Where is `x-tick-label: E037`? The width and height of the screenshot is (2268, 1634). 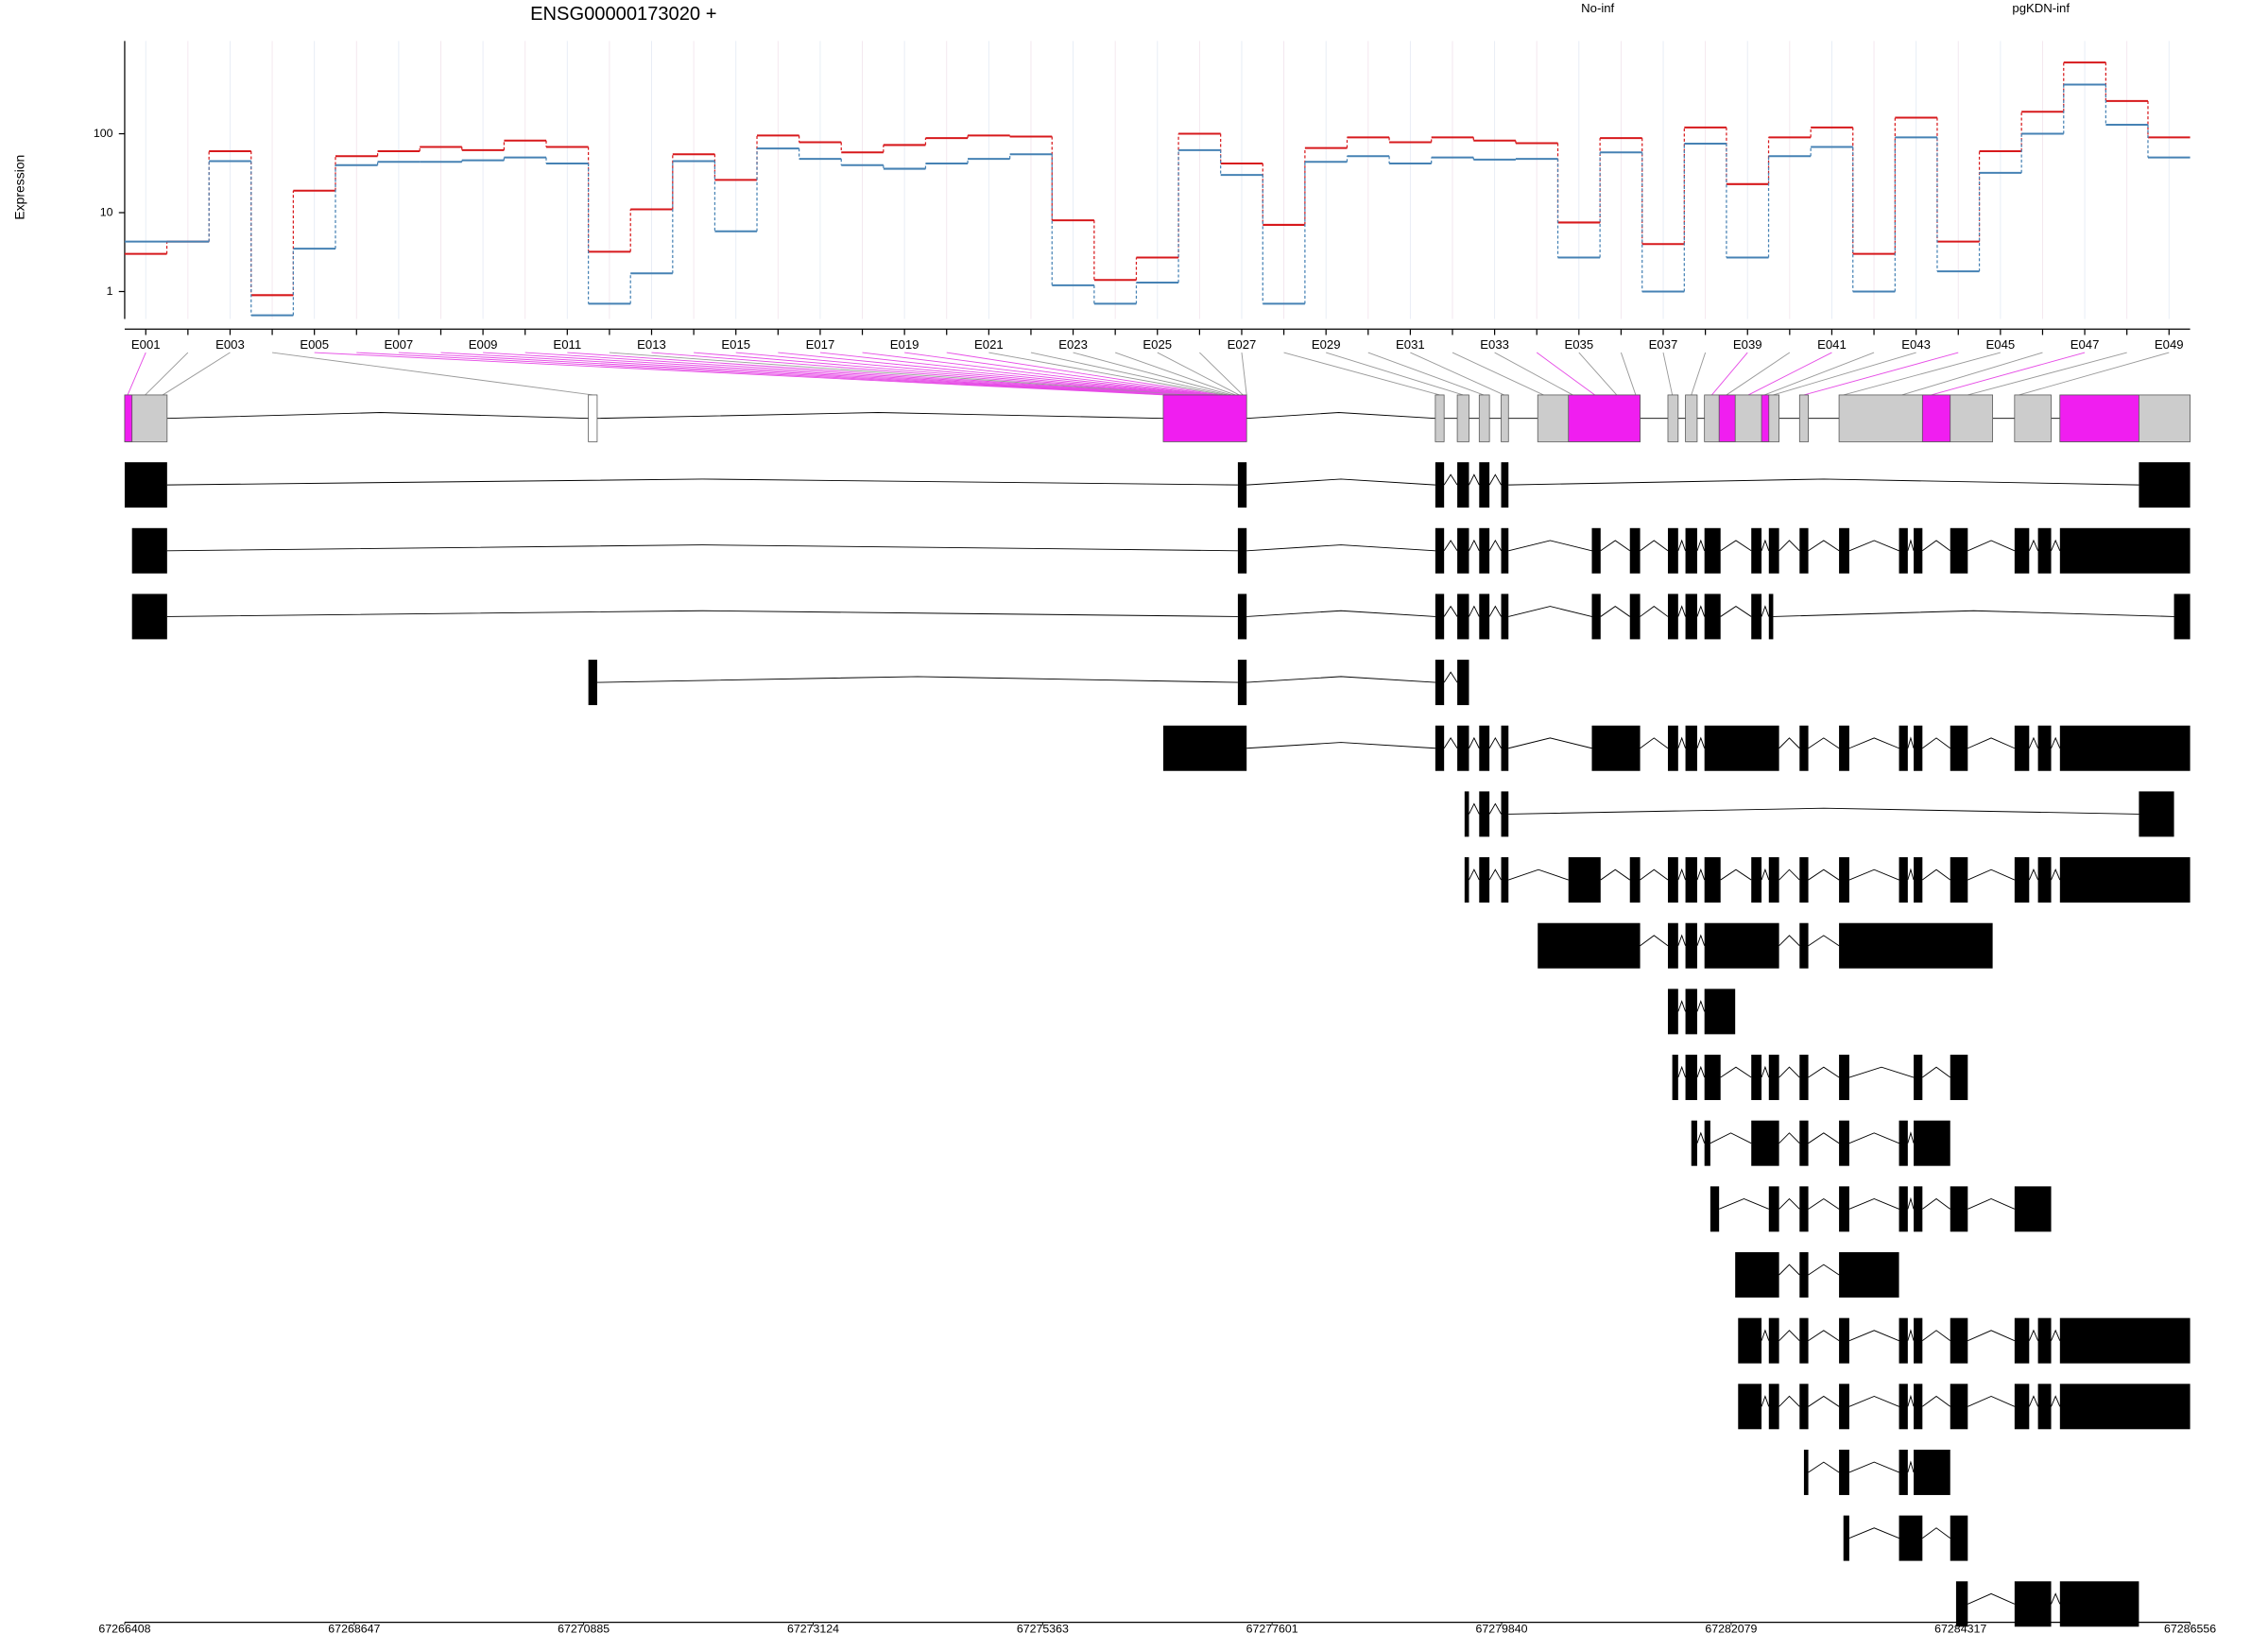 x-tick-label: E037 is located at coordinates (1663, 345).